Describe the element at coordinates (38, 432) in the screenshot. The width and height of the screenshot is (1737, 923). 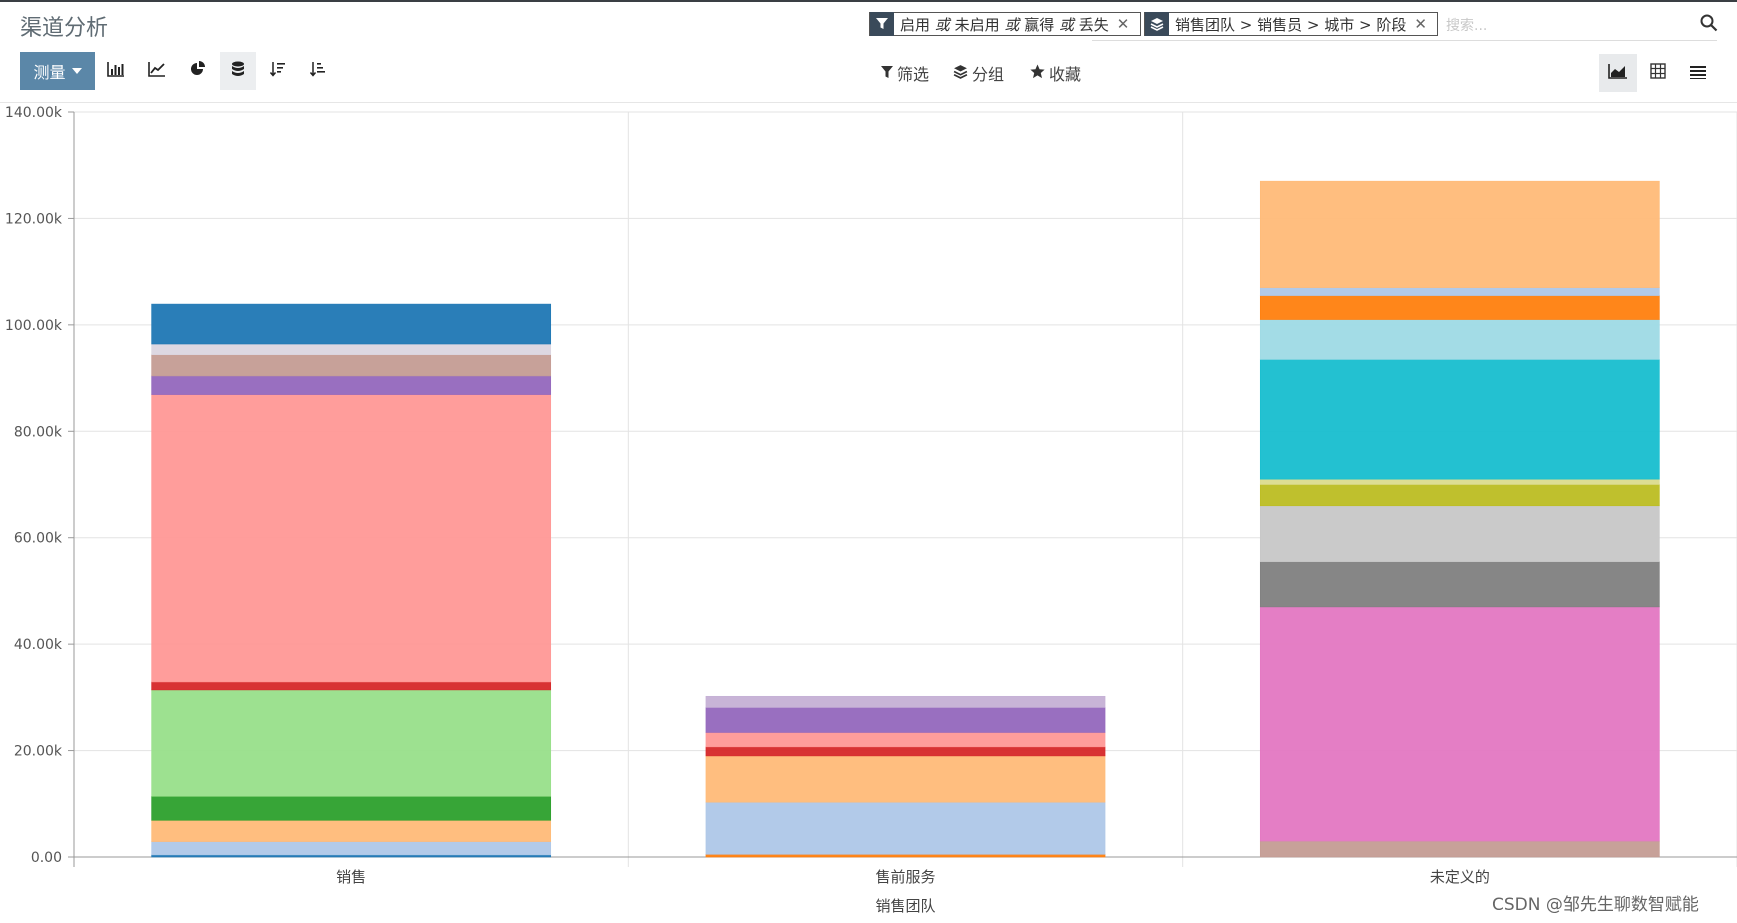
I see `y-tick-label: 80.00k` at that location.